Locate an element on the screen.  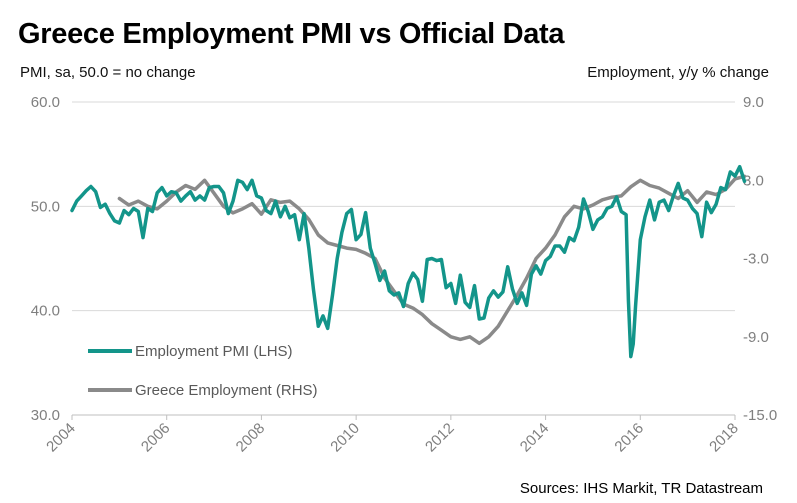
x-tick-label: 2004 is located at coordinates (61, 438).